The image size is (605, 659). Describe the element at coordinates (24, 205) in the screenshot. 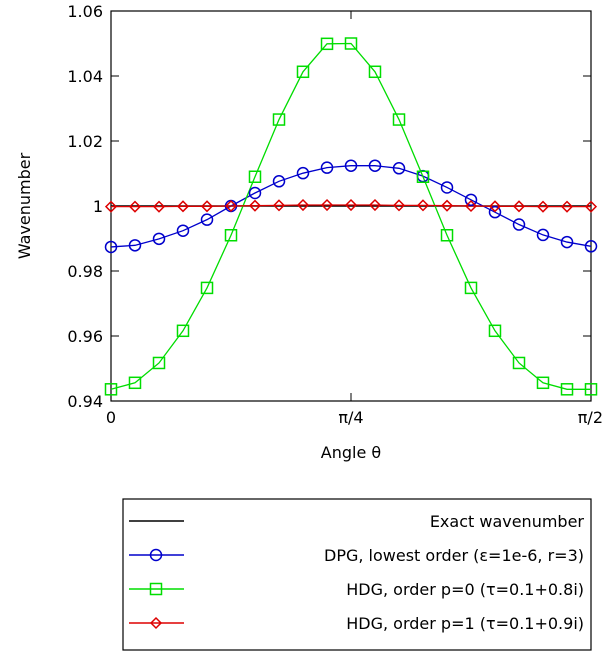

I see `y-axis-label: Wavenumber` at that location.